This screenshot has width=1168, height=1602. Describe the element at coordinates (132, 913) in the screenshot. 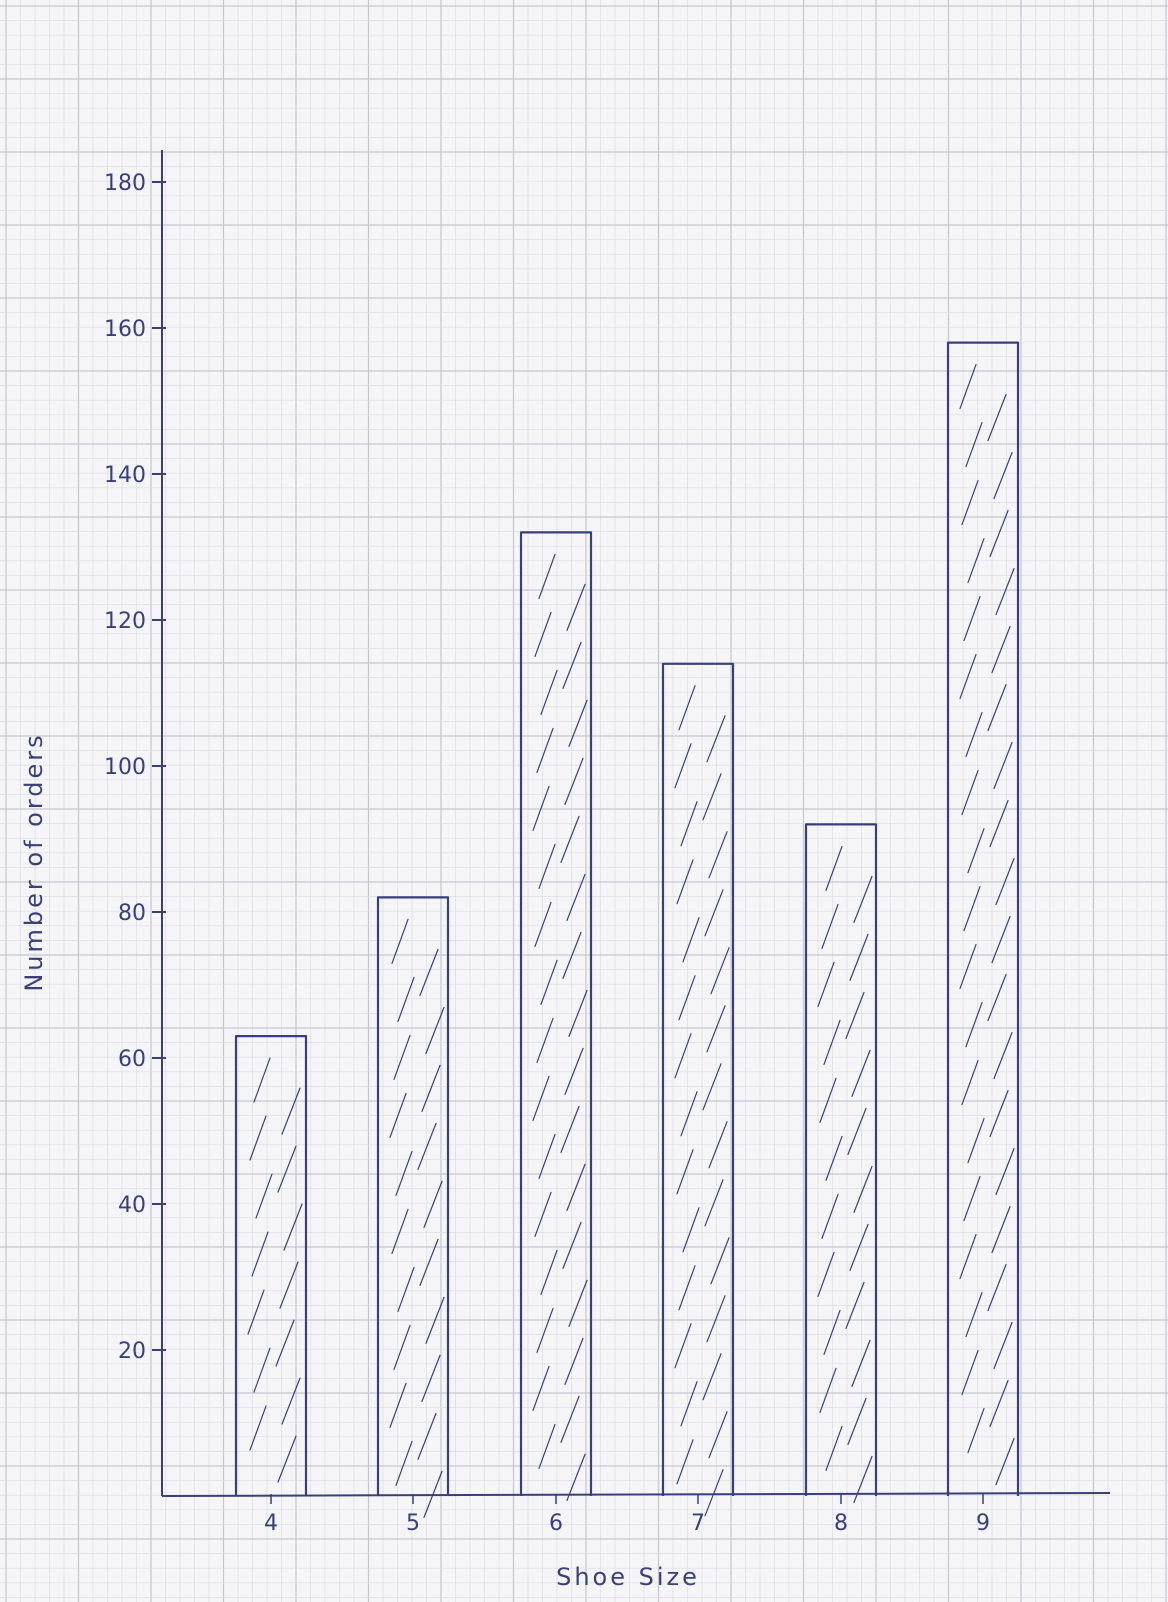

I see `y-tick-label: 80` at that location.